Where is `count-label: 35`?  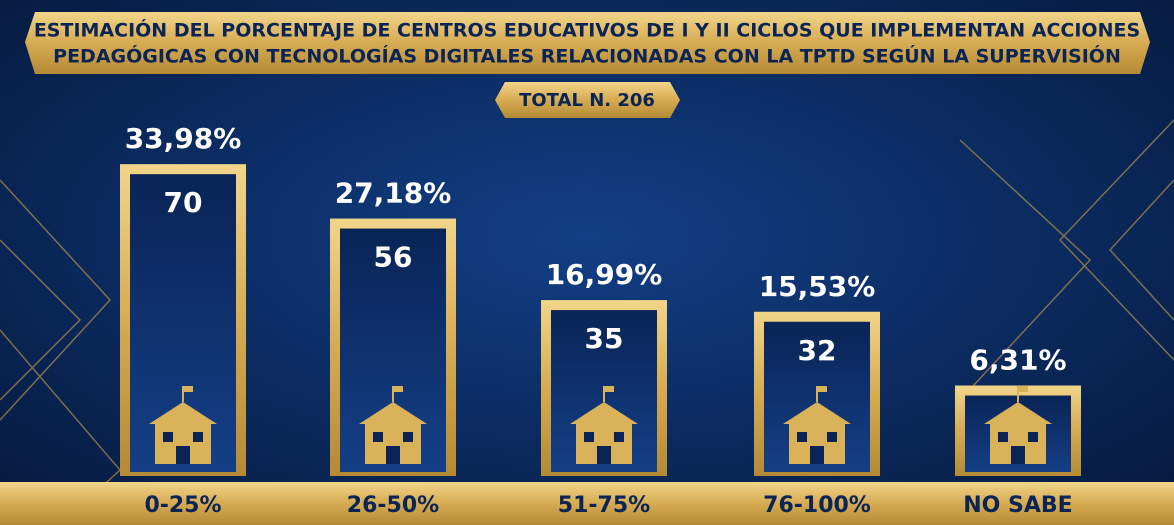 count-label: 35 is located at coordinates (604, 338).